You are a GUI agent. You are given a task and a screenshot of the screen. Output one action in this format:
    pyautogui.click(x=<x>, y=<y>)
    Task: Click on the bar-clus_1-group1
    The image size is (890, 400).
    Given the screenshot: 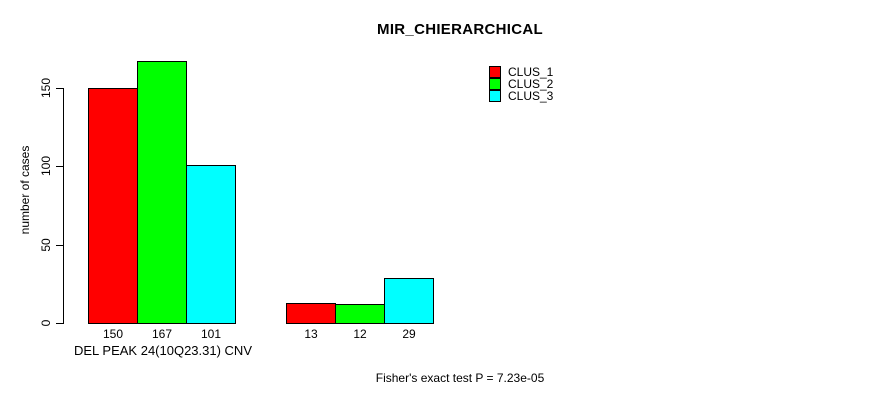 What is the action you would take?
    pyautogui.click(x=113, y=206)
    